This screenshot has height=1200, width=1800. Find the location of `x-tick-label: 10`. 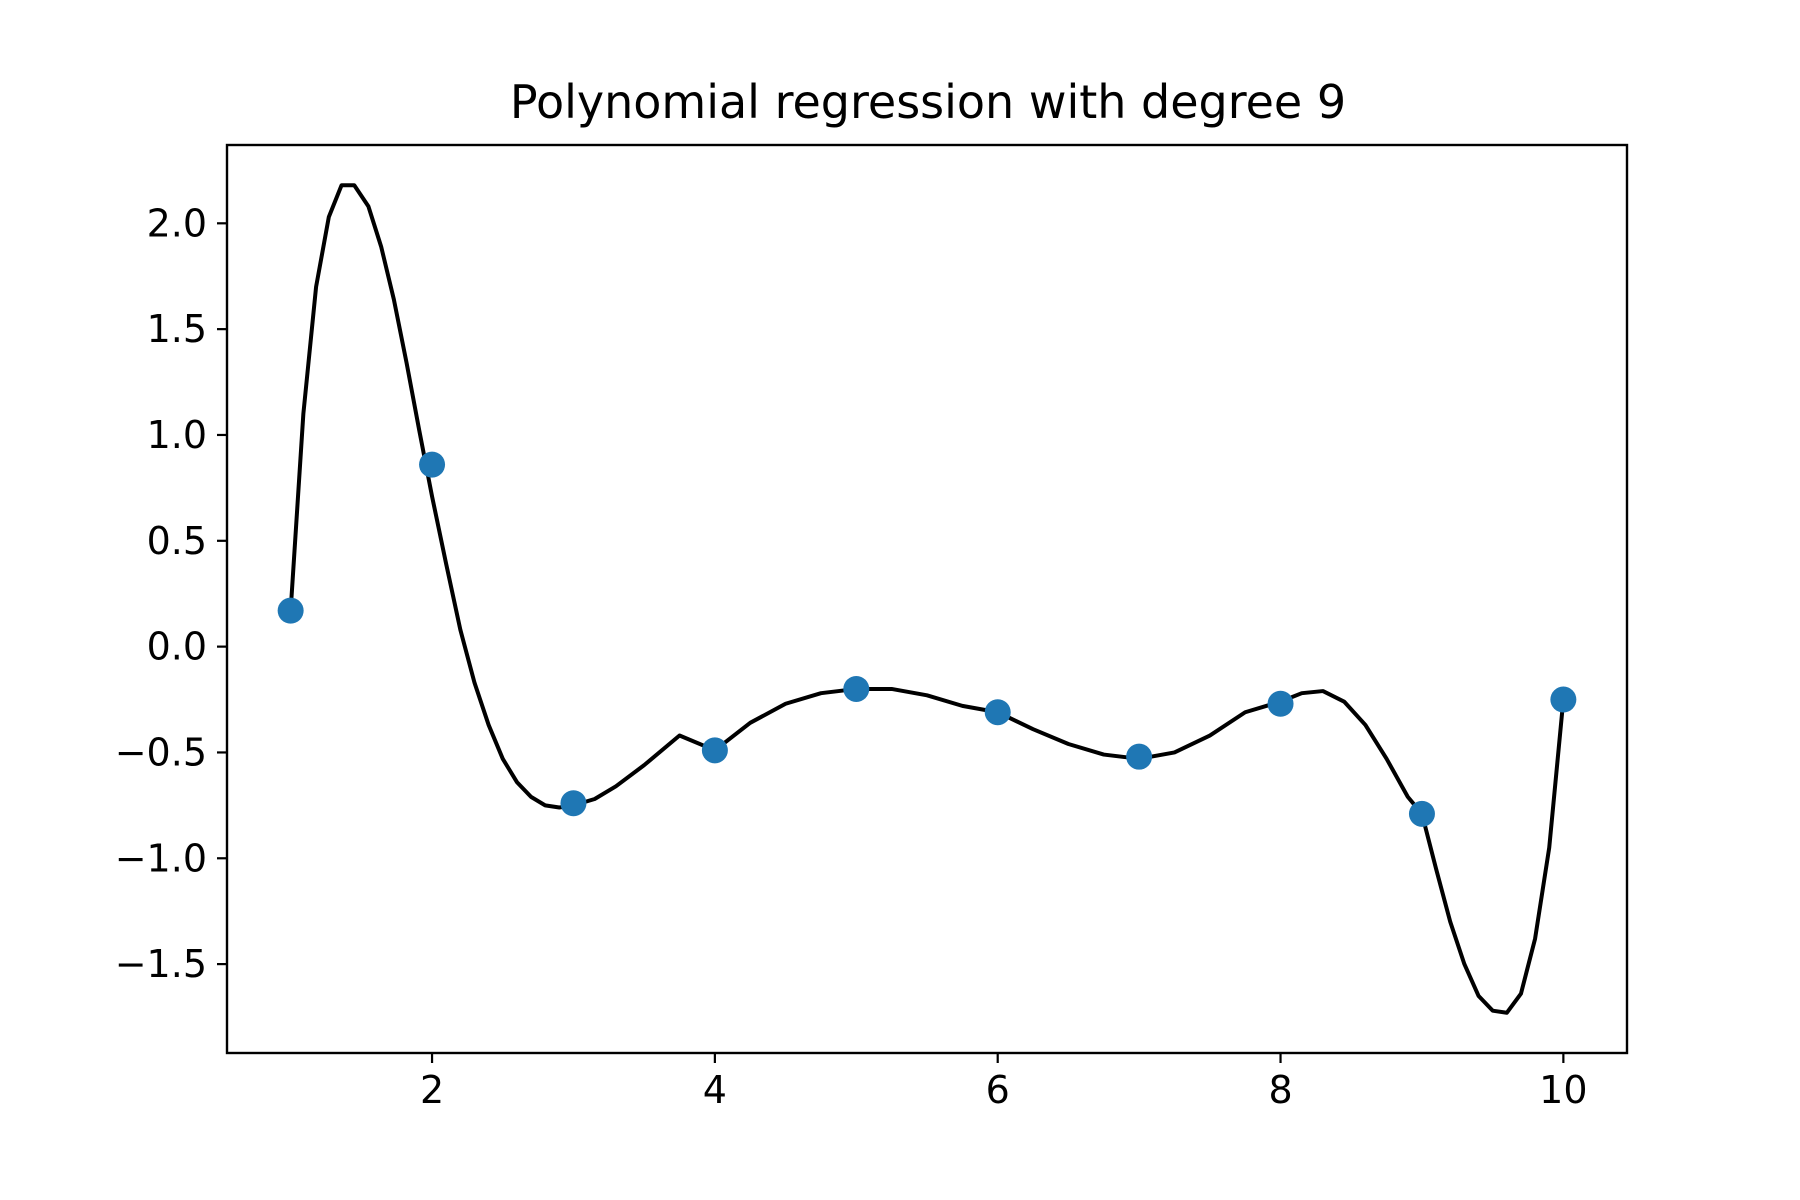

x-tick-label: 10 is located at coordinates (1563, 1090).